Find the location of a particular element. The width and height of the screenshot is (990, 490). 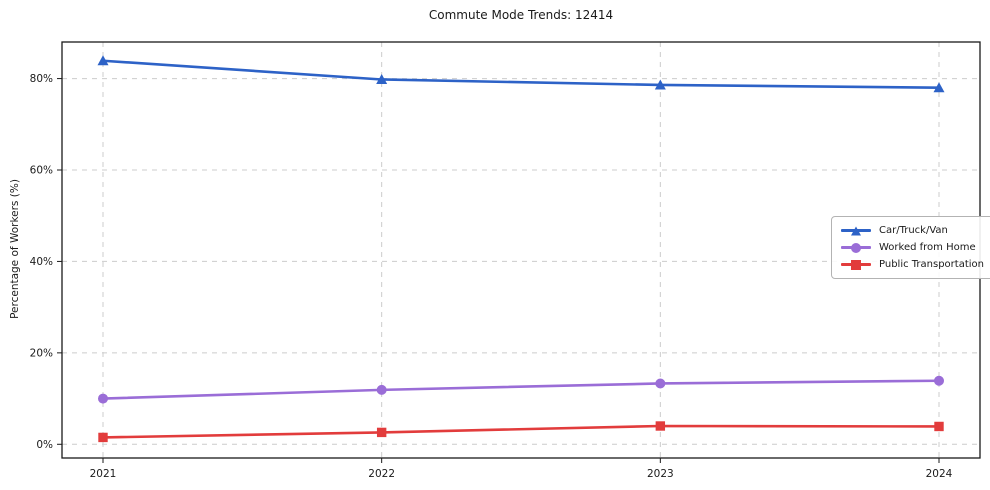

x-tick-label: 2021 is located at coordinates (103, 474).